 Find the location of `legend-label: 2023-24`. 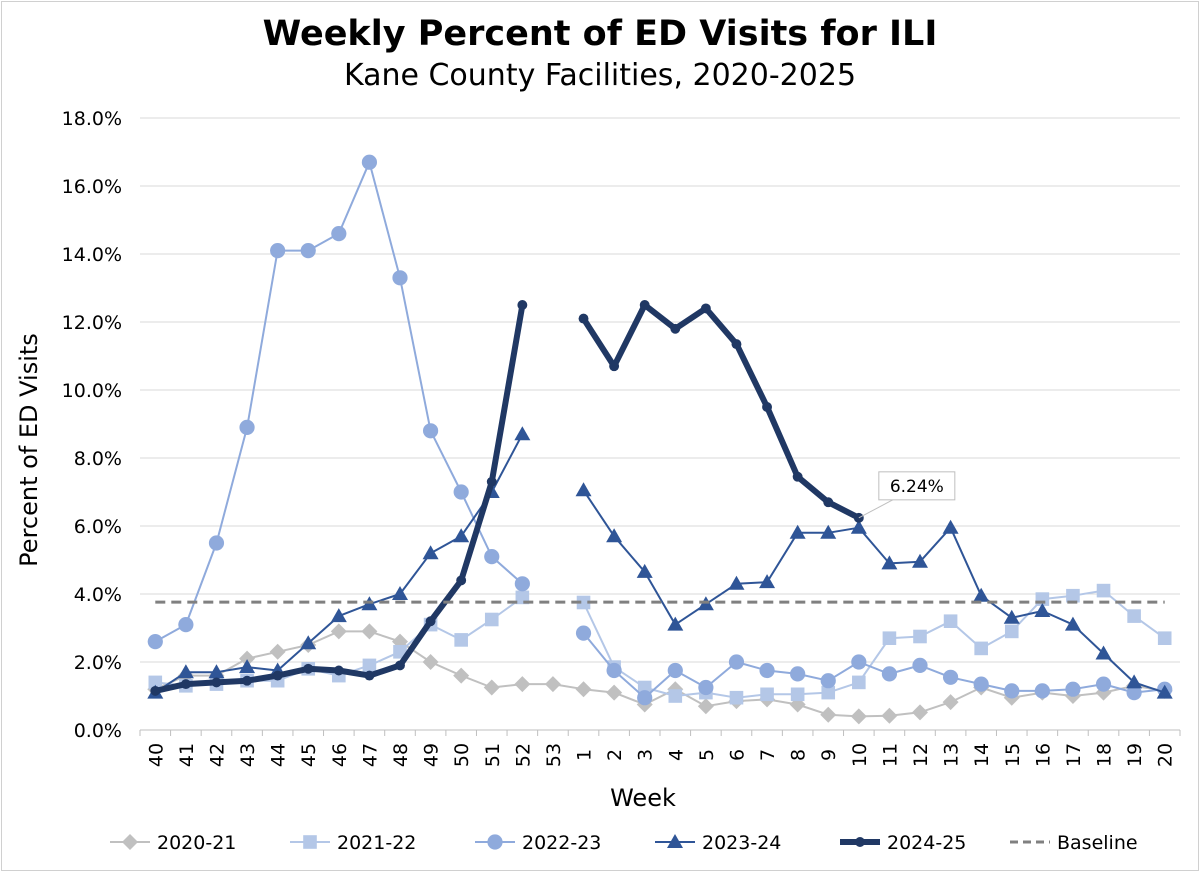

legend-label: 2023-24 is located at coordinates (741, 843).